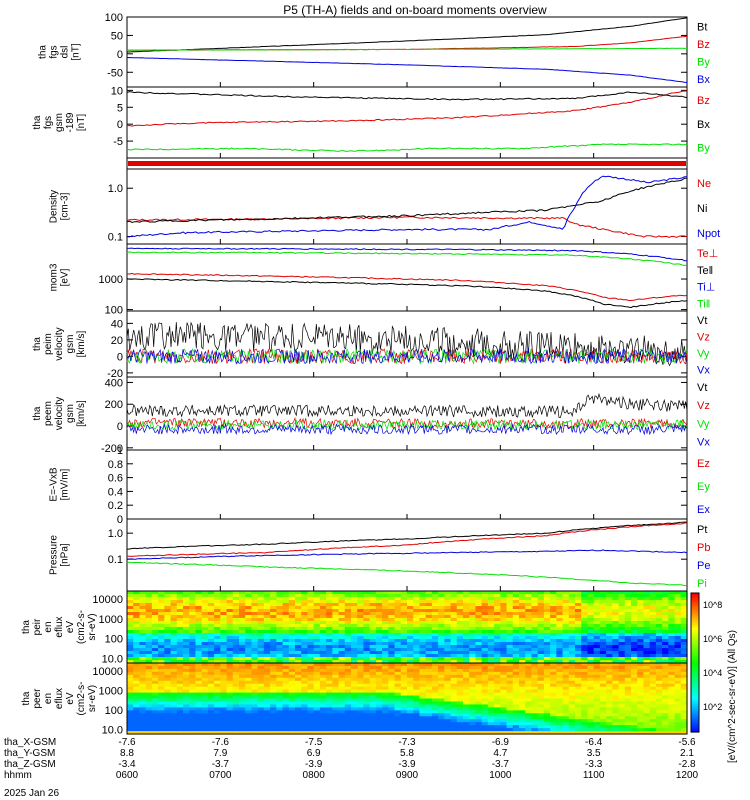 The height and width of the screenshot is (800, 750). Describe the element at coordinates (18, 775) in the screenshot. I see `xaxis-row-label: hhmm` at that location.